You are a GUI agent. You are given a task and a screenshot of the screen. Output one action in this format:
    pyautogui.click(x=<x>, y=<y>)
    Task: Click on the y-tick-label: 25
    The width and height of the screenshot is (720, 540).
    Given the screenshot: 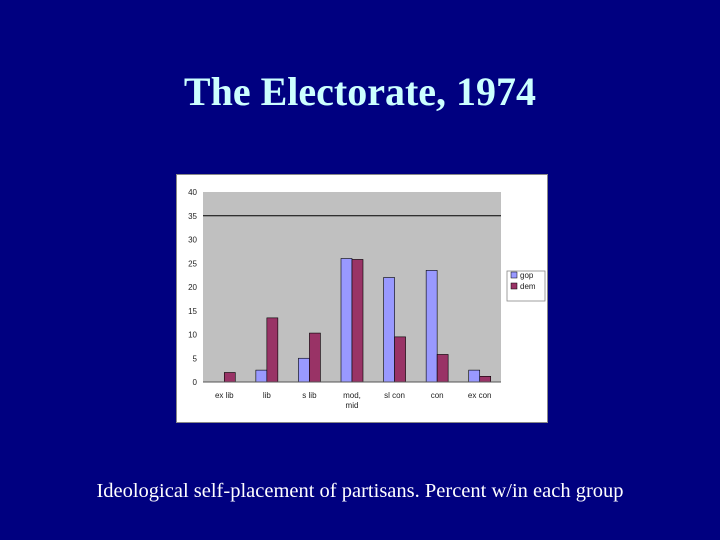 What is the action you would take?
    pyautogui.click(x=192, y=263)
    